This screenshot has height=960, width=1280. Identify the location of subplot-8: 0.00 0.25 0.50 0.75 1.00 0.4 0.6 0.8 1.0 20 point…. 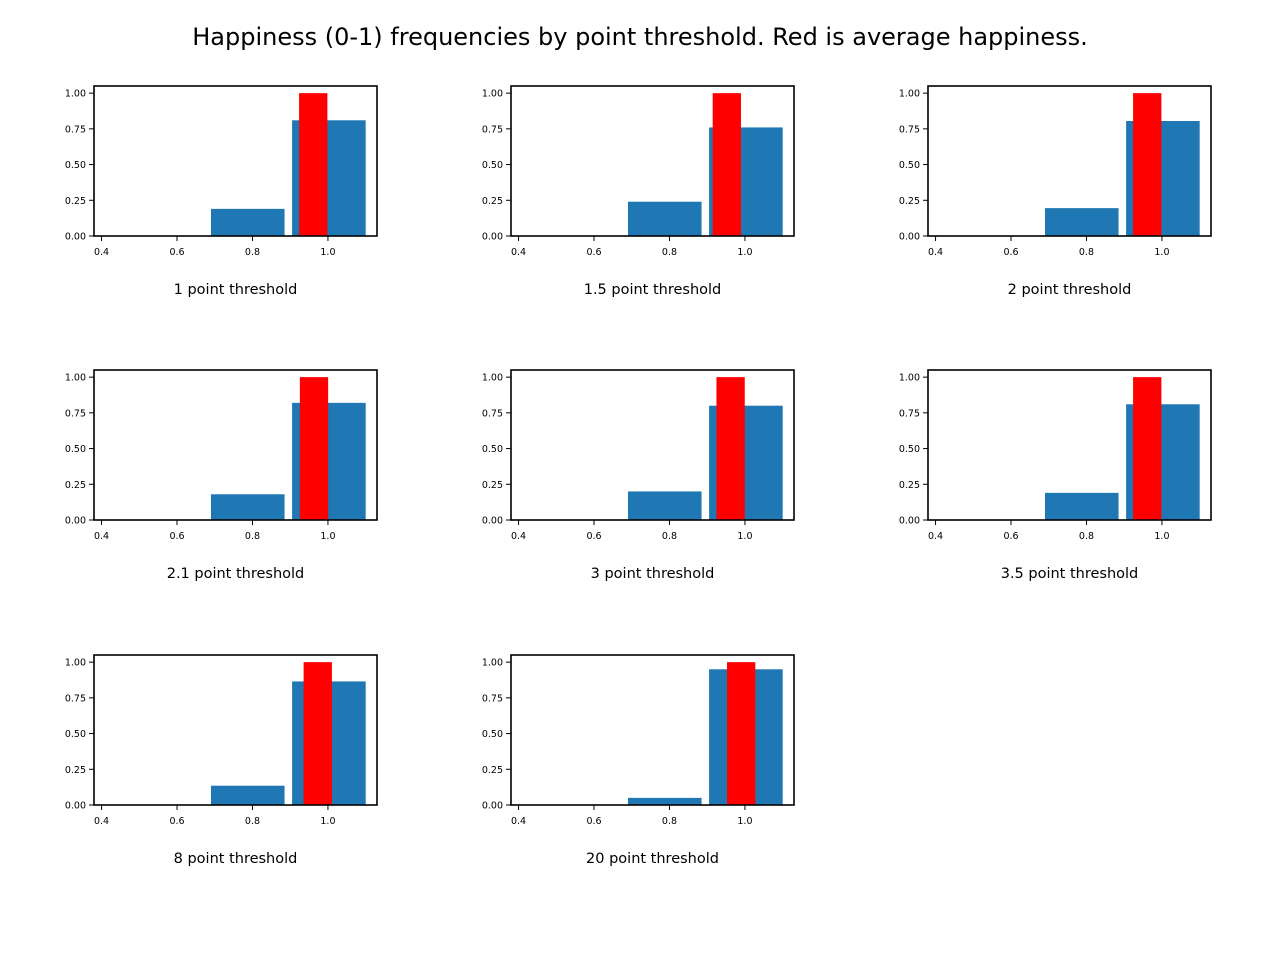
(638, 760).